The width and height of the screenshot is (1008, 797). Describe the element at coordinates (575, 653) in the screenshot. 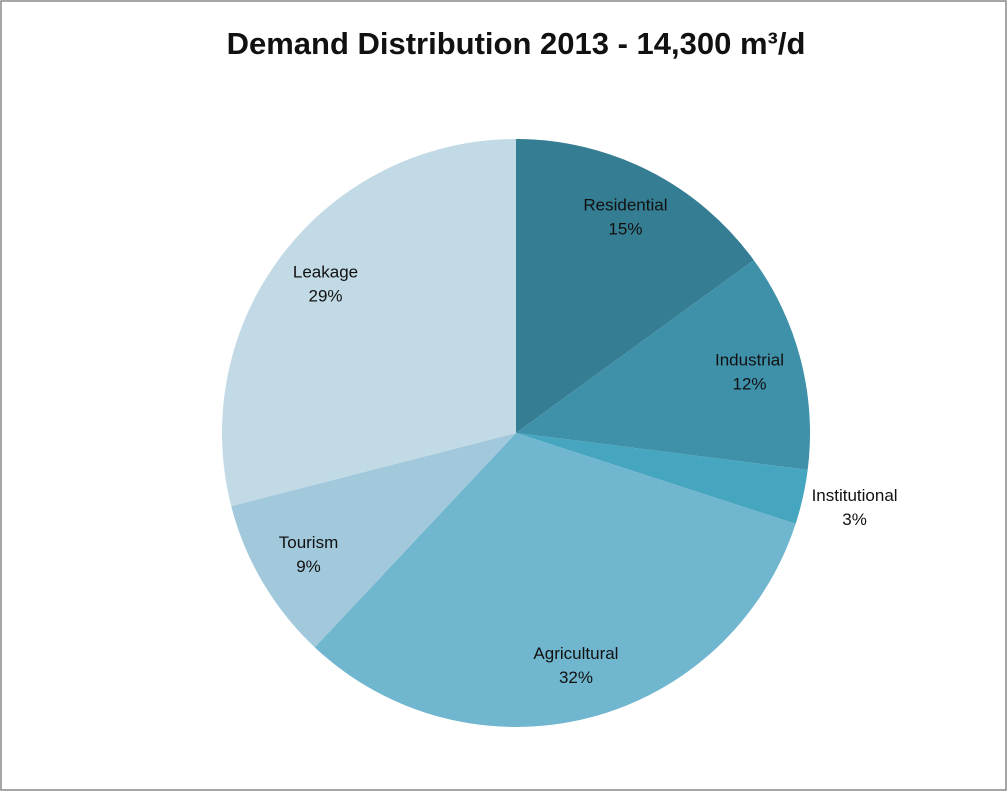

I see `slice-label: Agricultural` at that location.